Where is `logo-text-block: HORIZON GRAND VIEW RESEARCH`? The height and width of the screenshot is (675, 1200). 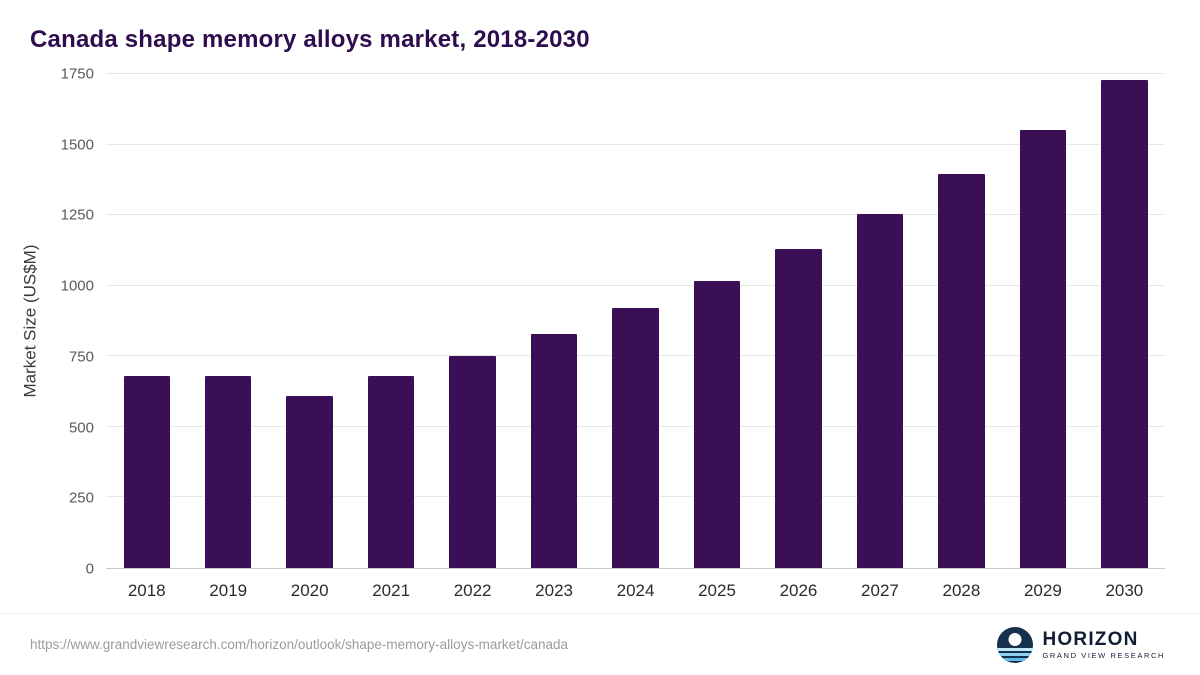
logo-text-block: HORIZON GRAND VIEW RESEARCH is located at coordinates (1104, 645).